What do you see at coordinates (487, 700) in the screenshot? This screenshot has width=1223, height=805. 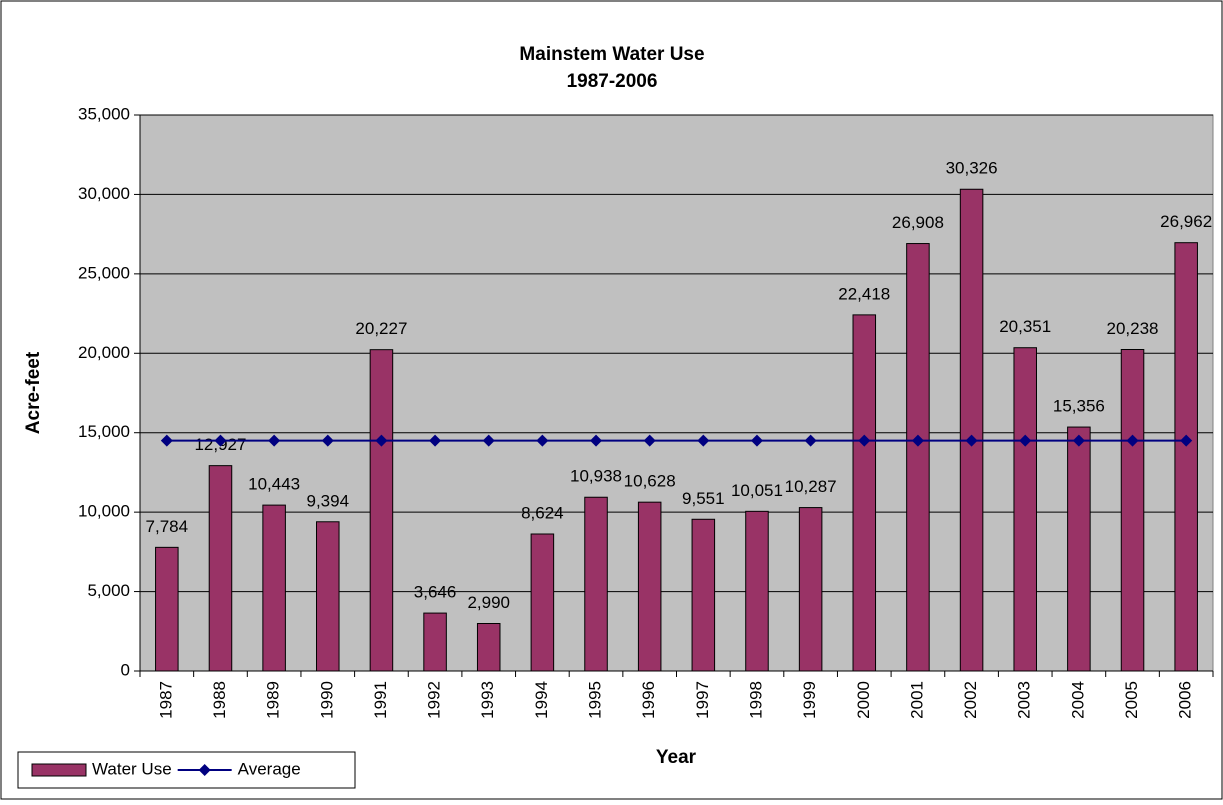 I see `x-tick-label: 1993` at bounding box center [487, 700].